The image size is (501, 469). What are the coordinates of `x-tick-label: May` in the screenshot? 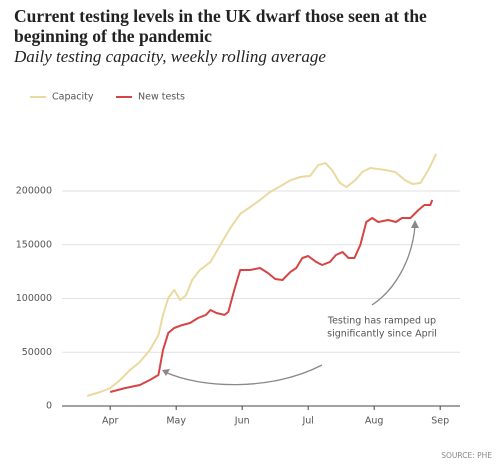 It's located at (176, 421).